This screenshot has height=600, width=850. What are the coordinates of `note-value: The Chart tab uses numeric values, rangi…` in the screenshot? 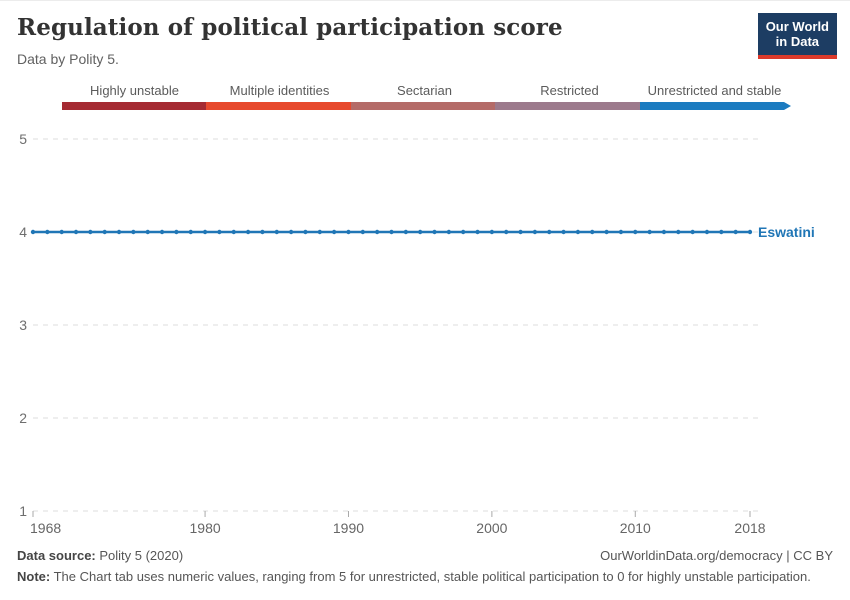 It's located at (430, 576).